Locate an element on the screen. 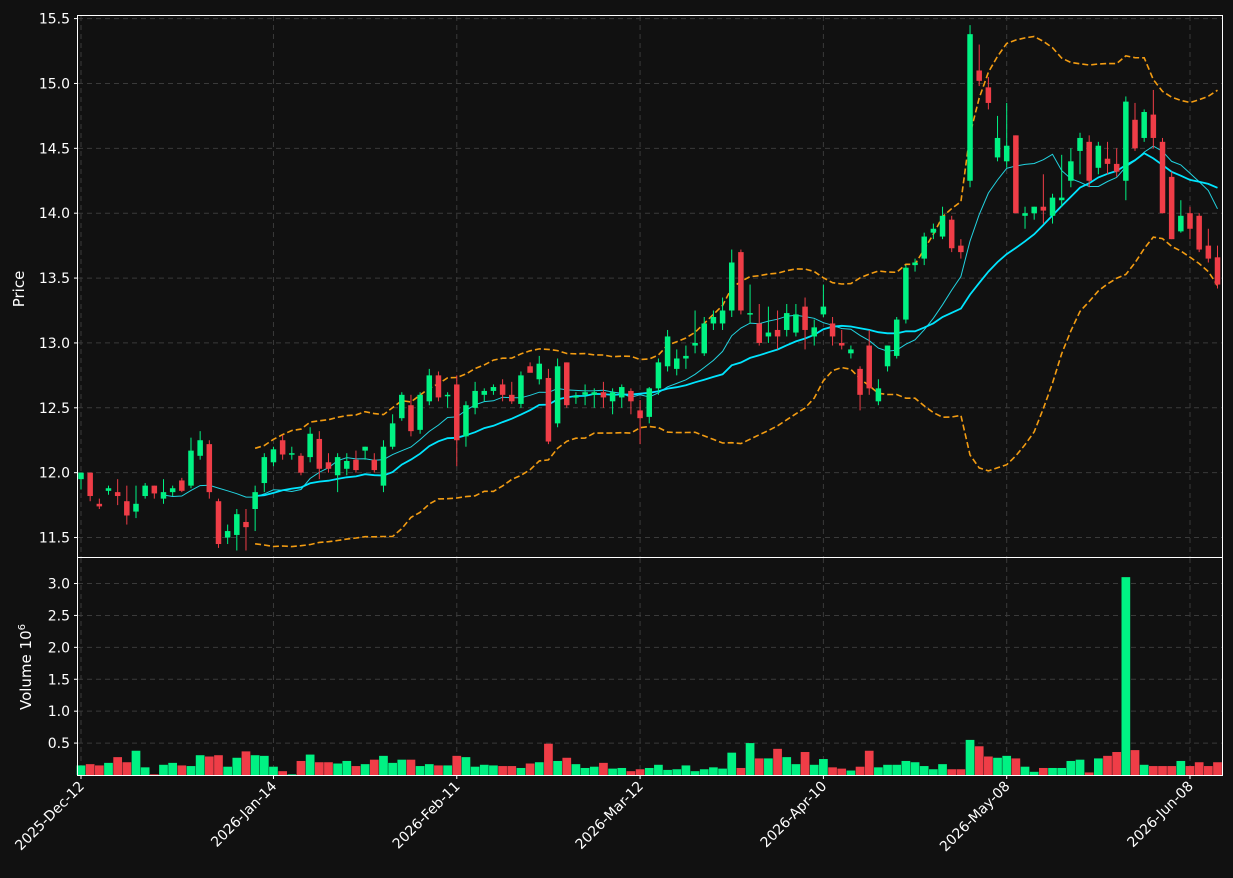  price-tick-label: 14.5 is located at coordinates (54, 149).